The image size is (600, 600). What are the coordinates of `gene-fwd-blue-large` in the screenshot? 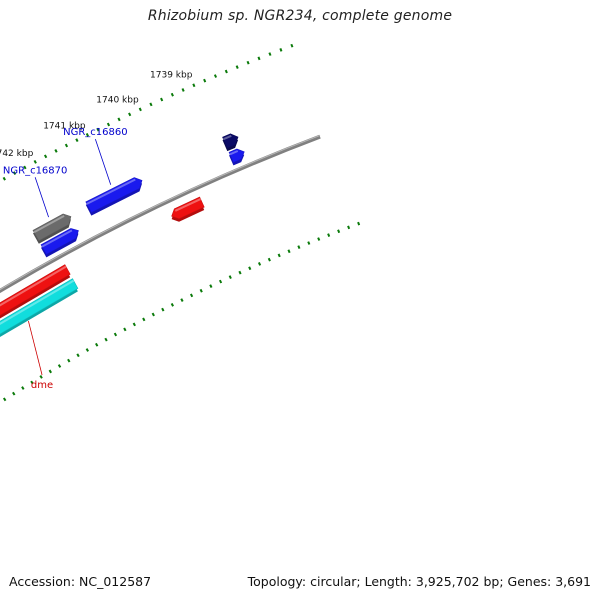 It's located at (114, 196).